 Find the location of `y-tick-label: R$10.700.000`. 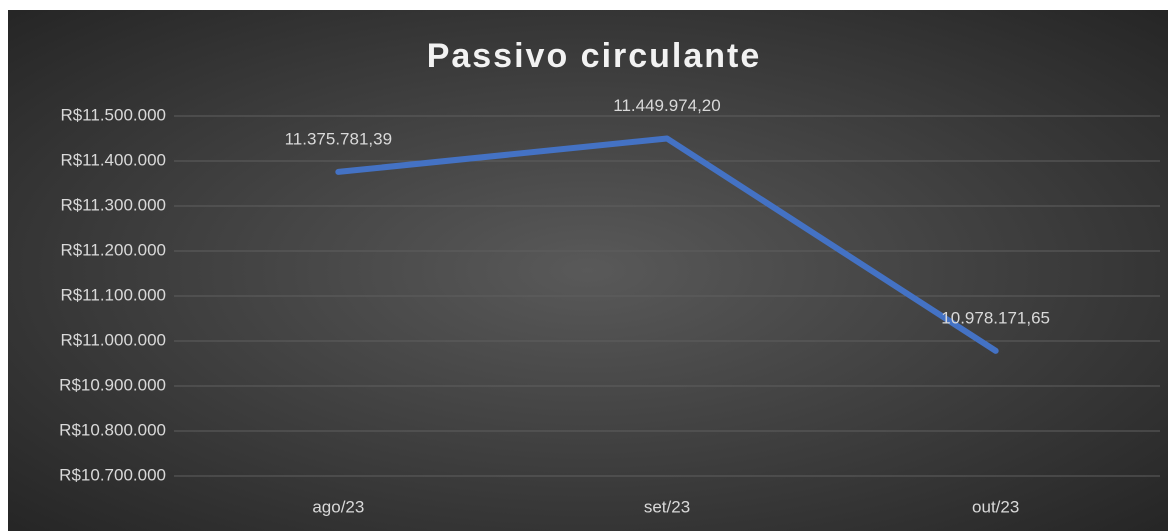

y-tick-label: R$10.700.000 is located at coordinates (112, 474).